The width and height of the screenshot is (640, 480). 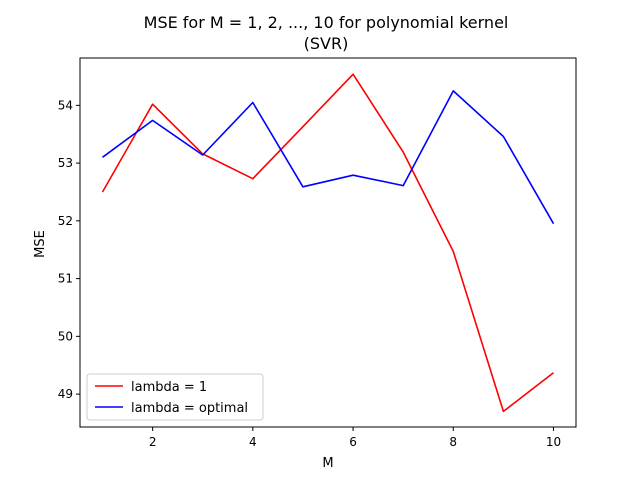 I want to click on x-tick-label: 8, so click(x=453, y=442).